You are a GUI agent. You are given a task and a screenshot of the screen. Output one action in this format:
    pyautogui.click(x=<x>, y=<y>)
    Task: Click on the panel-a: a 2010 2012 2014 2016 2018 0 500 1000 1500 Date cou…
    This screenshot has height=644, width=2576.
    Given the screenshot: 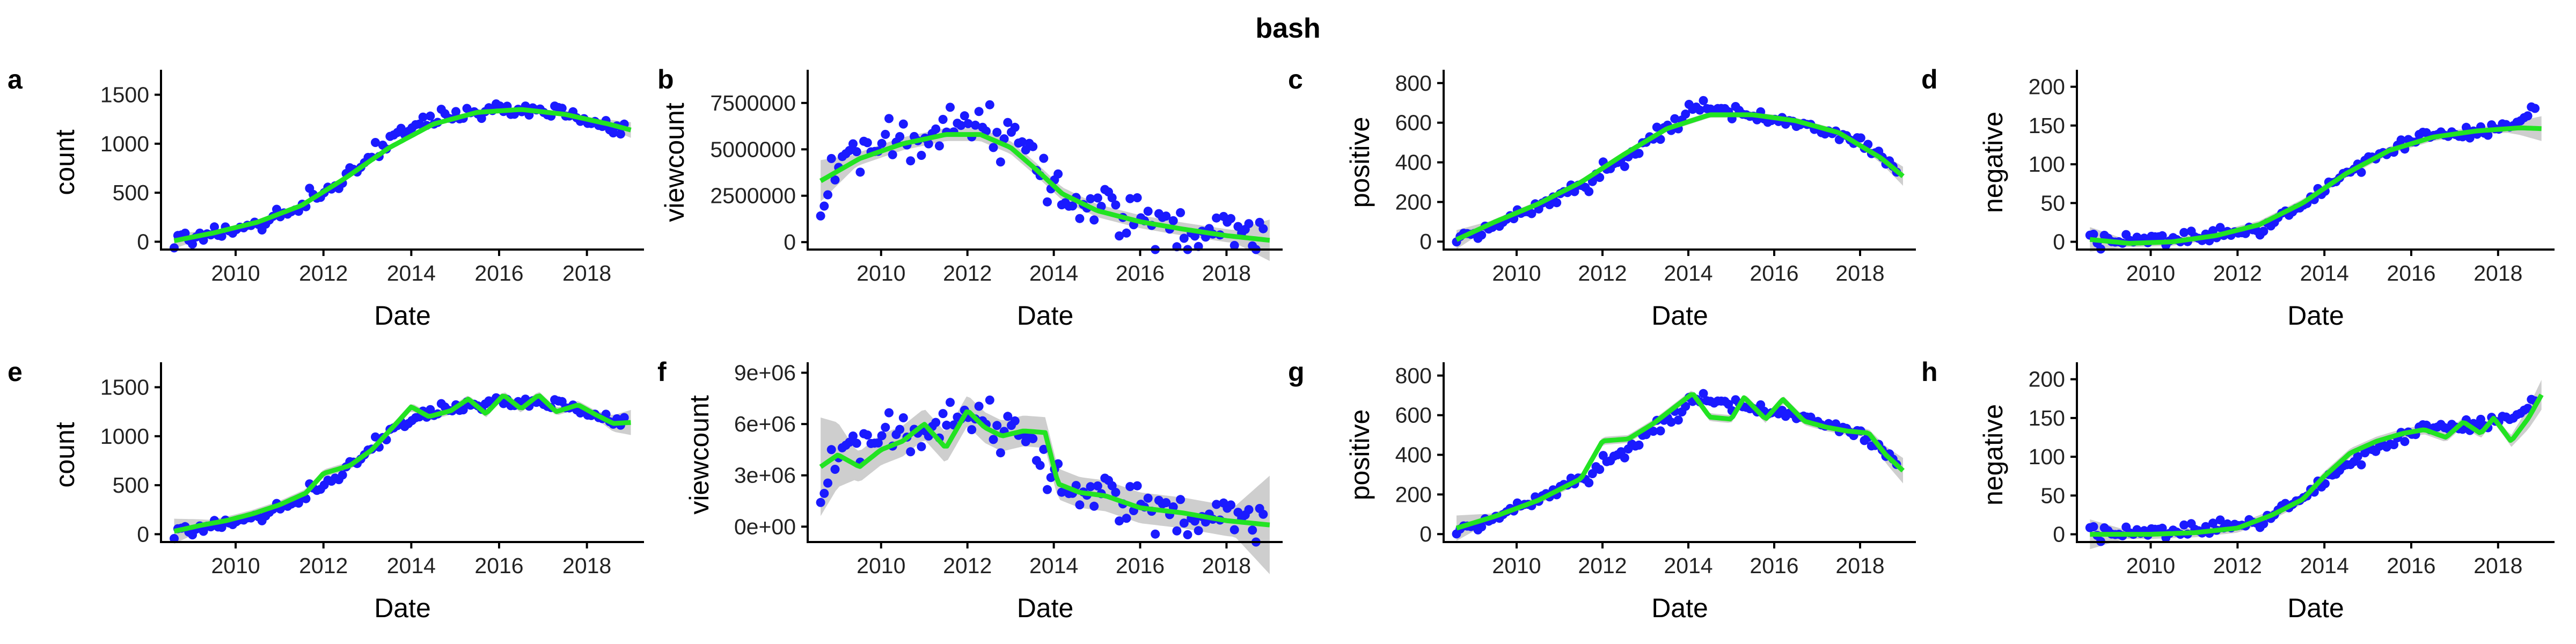 What is the action you would take?
    pyautogui.click(x=326, y=197)
    